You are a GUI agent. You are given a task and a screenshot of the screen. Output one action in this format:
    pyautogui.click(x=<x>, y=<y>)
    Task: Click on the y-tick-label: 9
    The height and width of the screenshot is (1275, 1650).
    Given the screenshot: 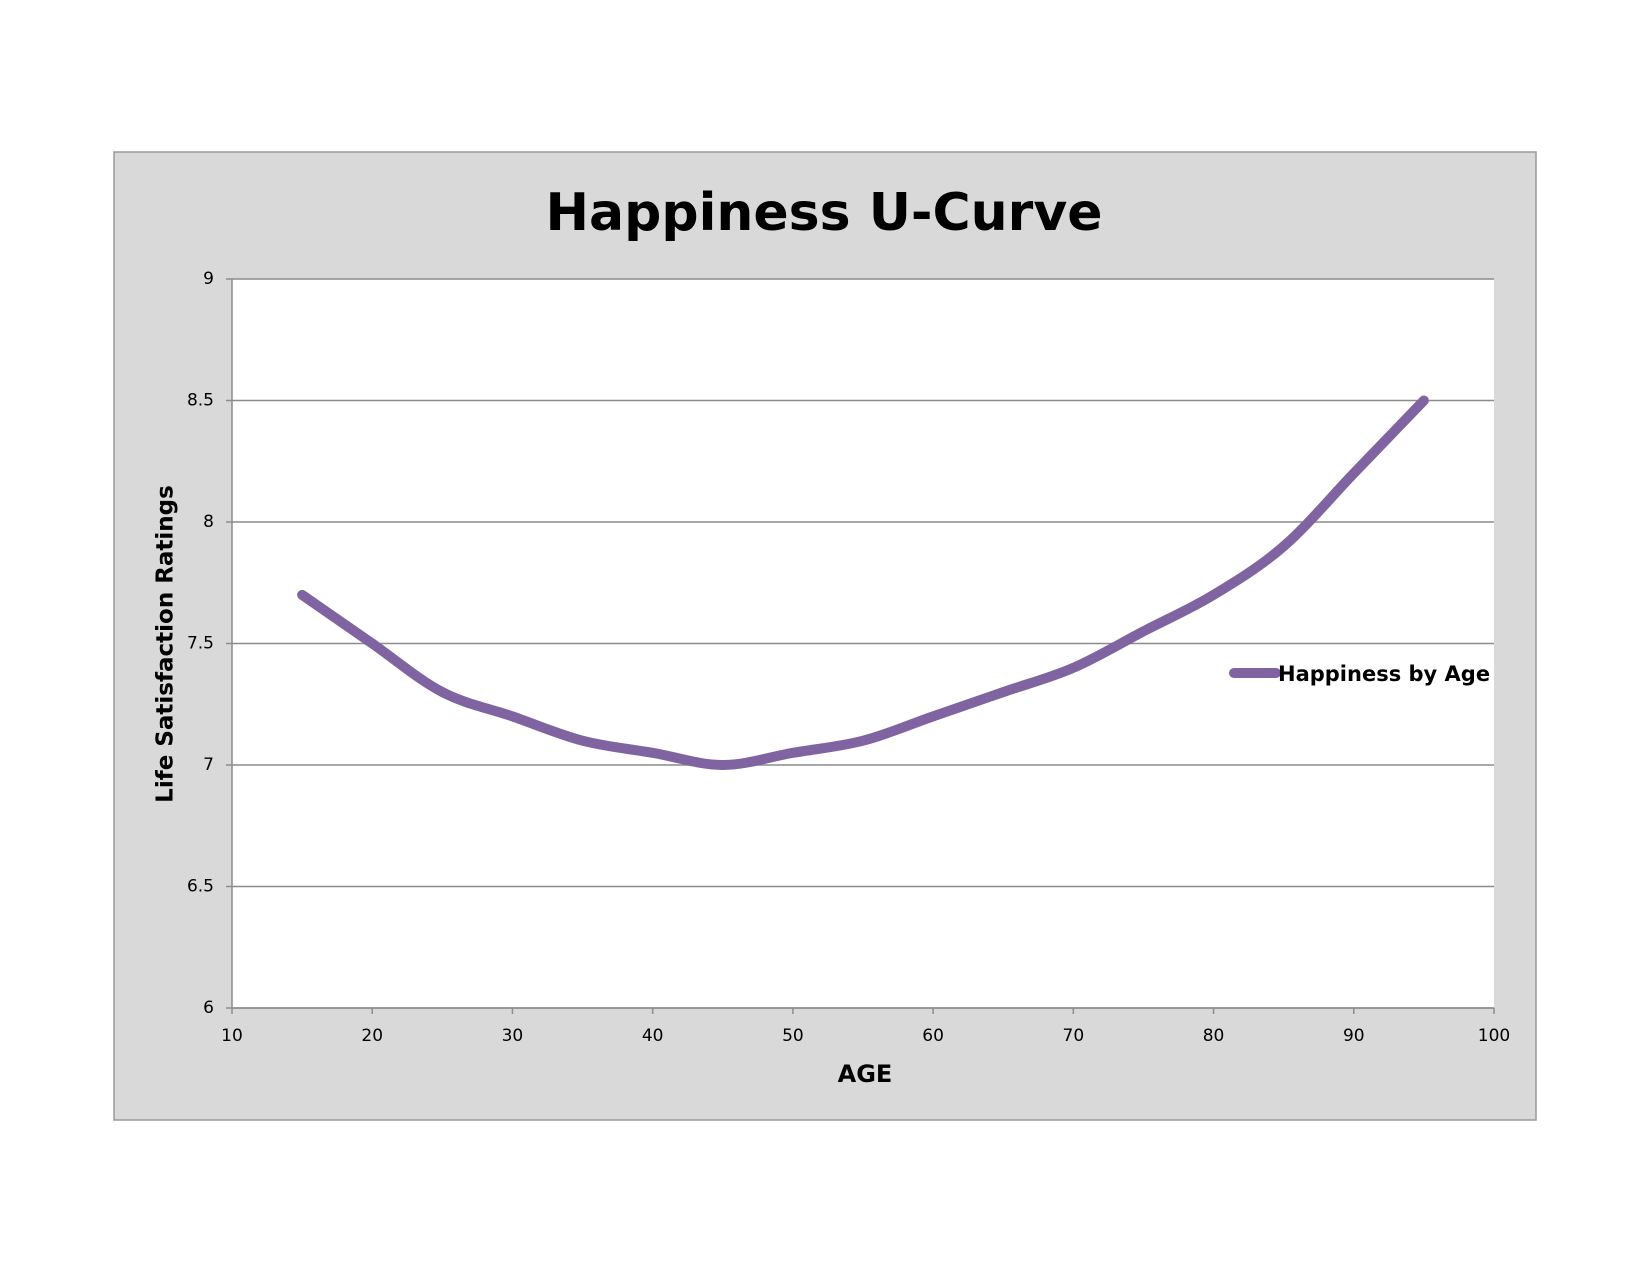 What is the action you would take?
    pyautogui.click(x=208, y=279)
    